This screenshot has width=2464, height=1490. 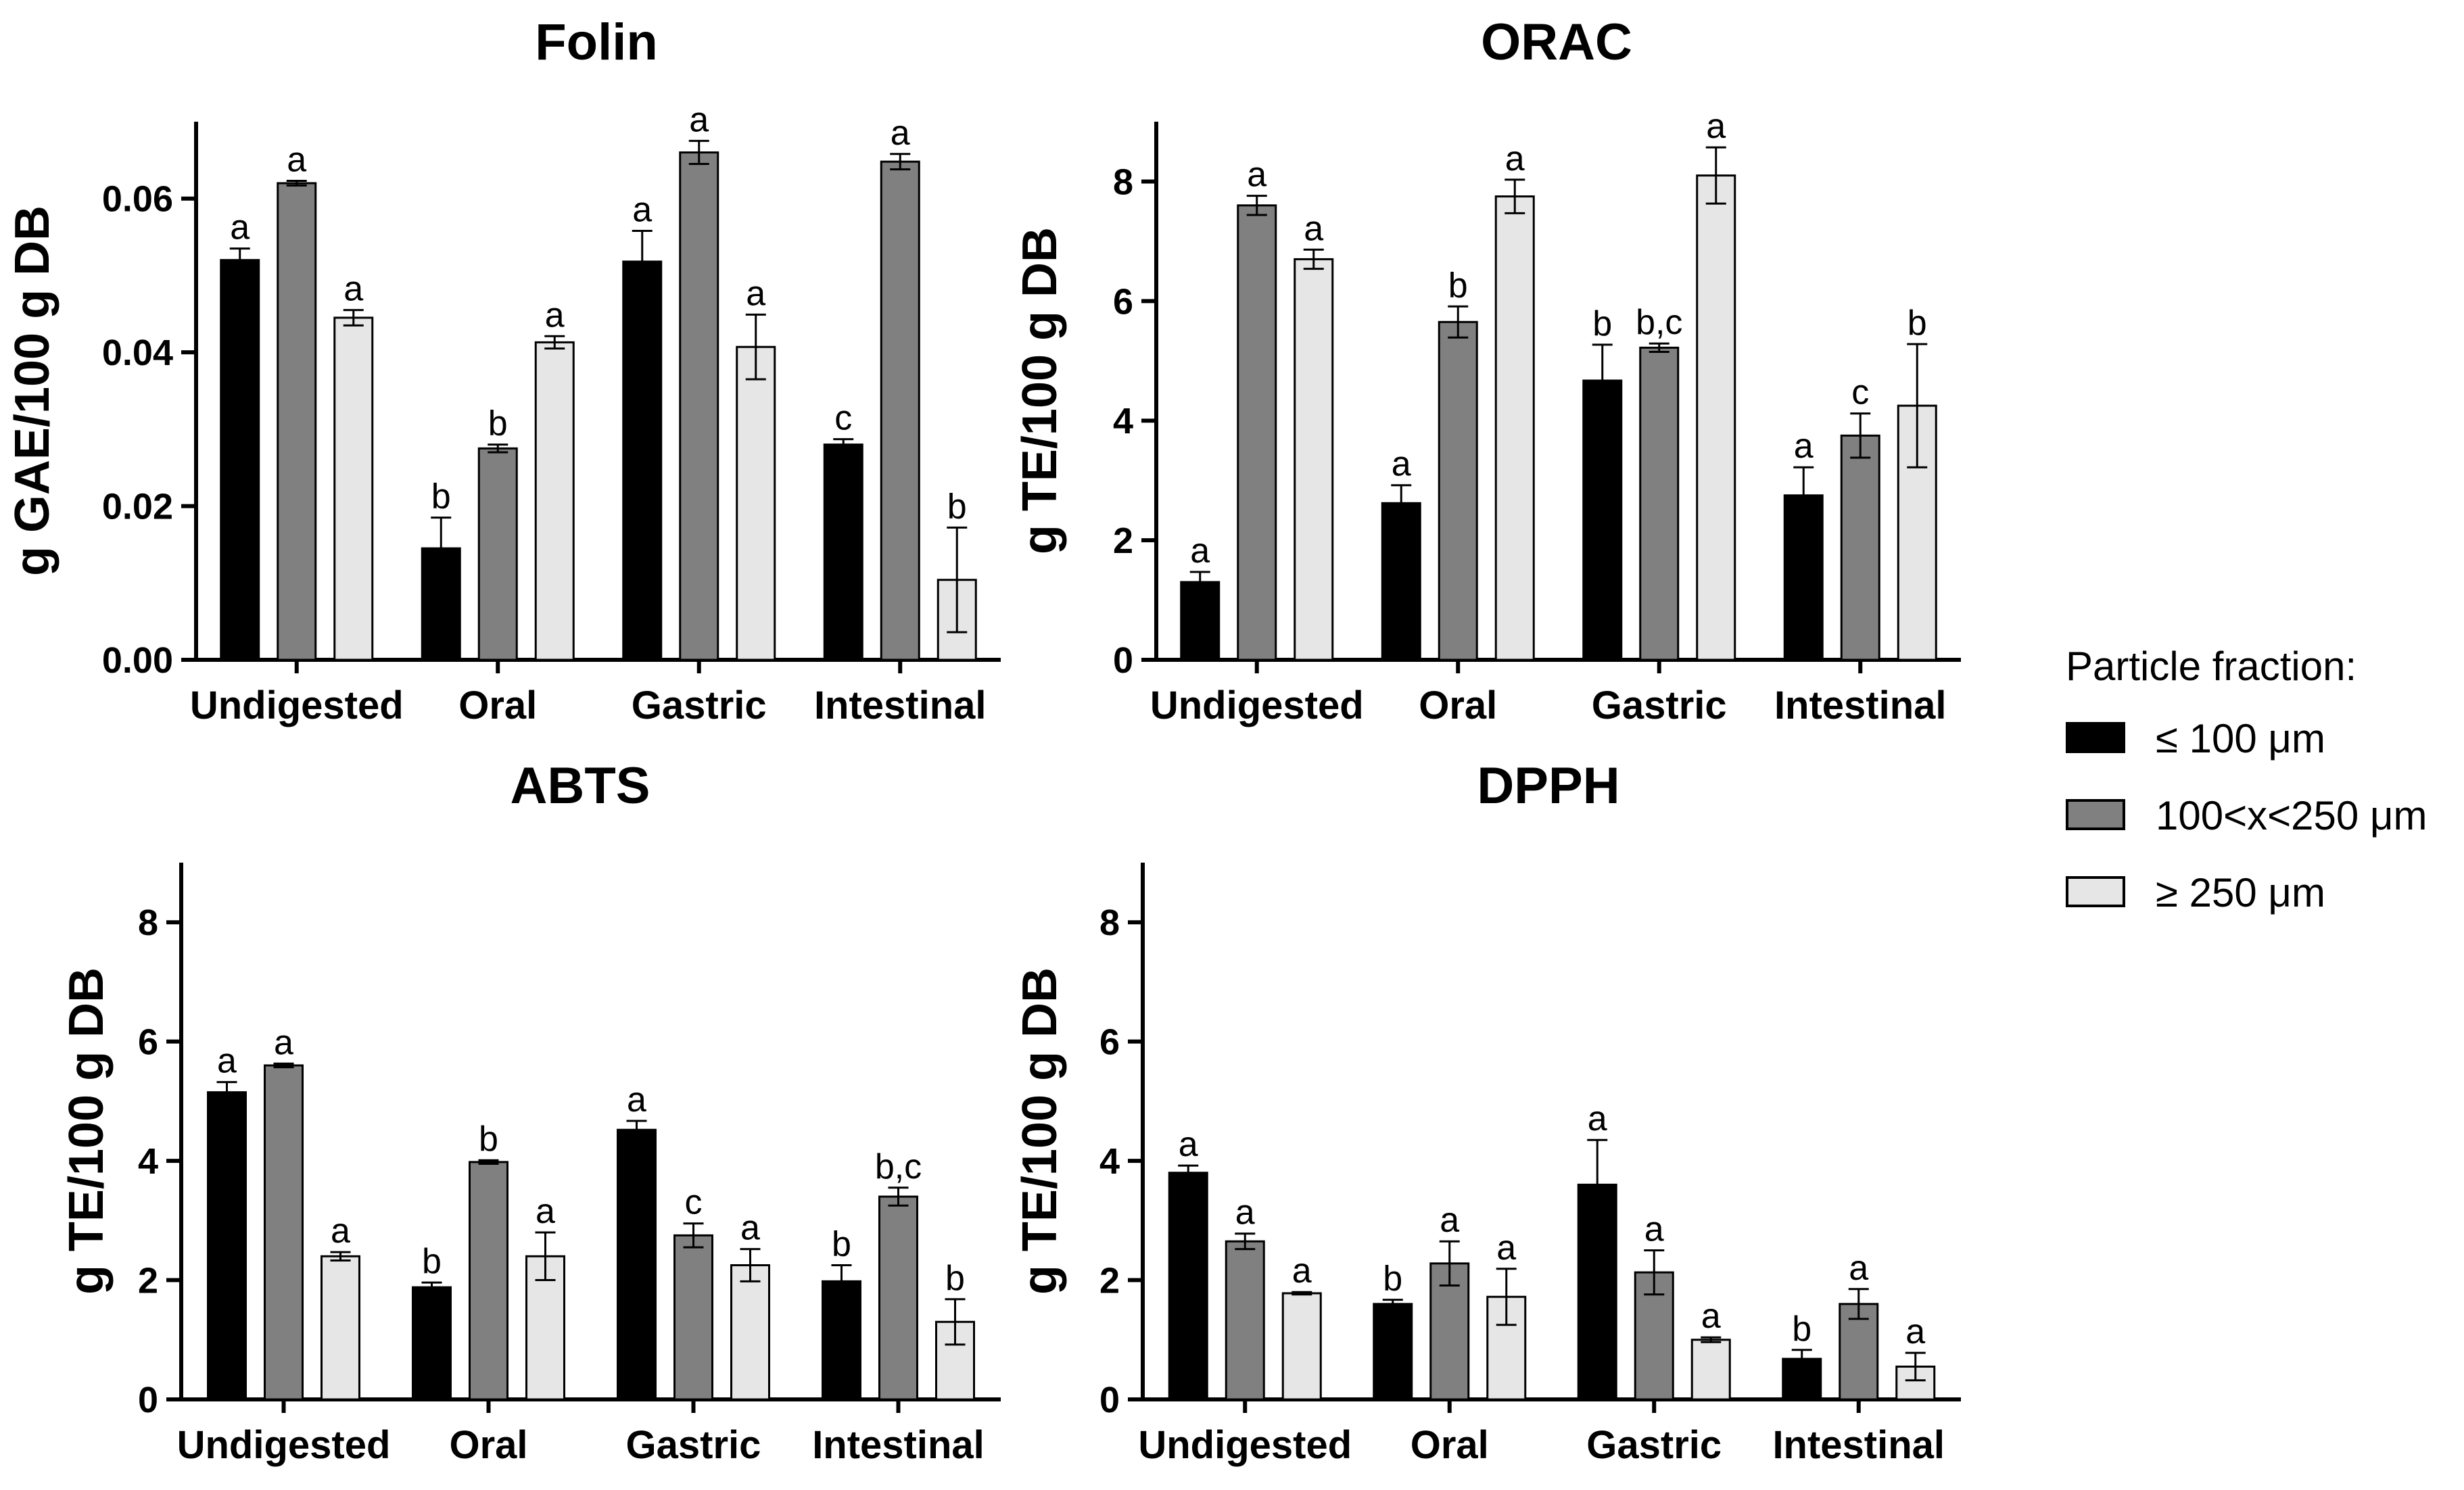 I want to click on y-tick-label: 0.06, so click(x=137, y=199).